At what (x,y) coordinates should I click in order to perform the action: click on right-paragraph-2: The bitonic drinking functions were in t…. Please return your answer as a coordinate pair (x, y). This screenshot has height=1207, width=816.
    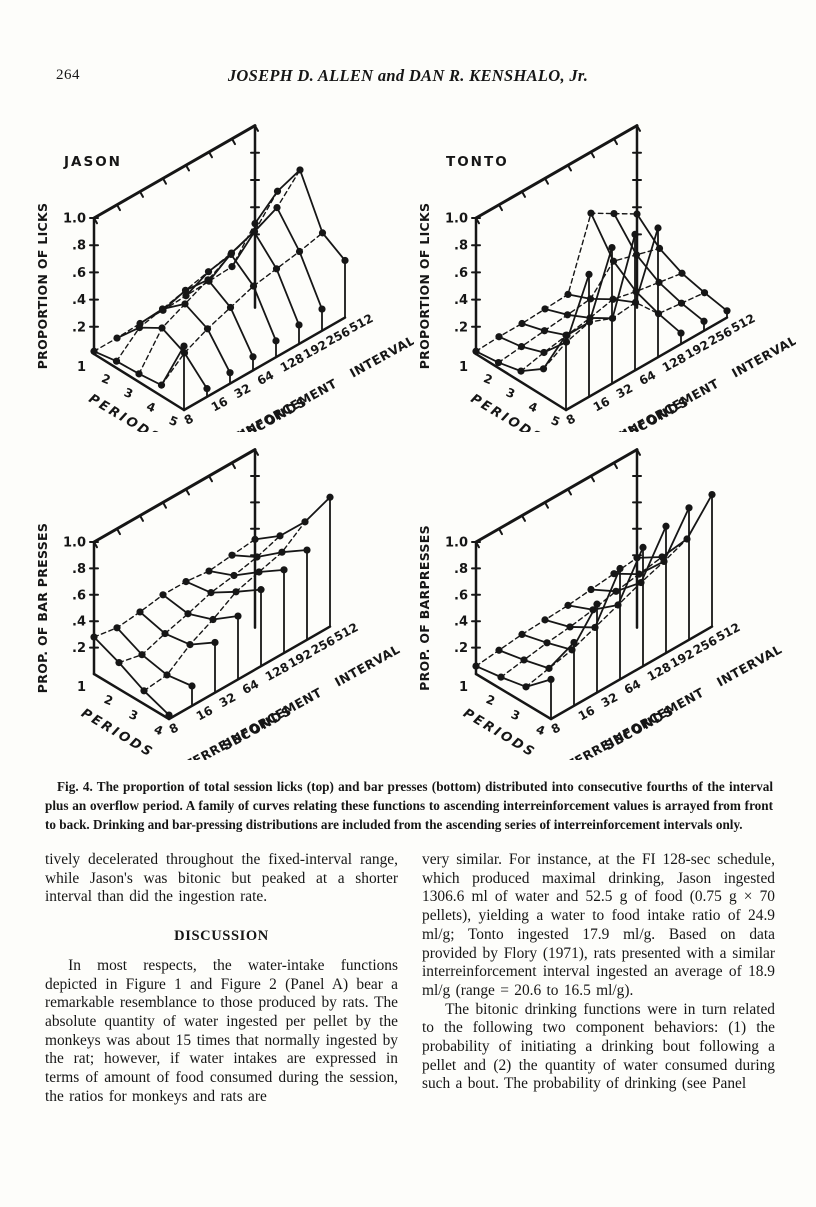
    Looking at the image, I should click on (598, 1046).